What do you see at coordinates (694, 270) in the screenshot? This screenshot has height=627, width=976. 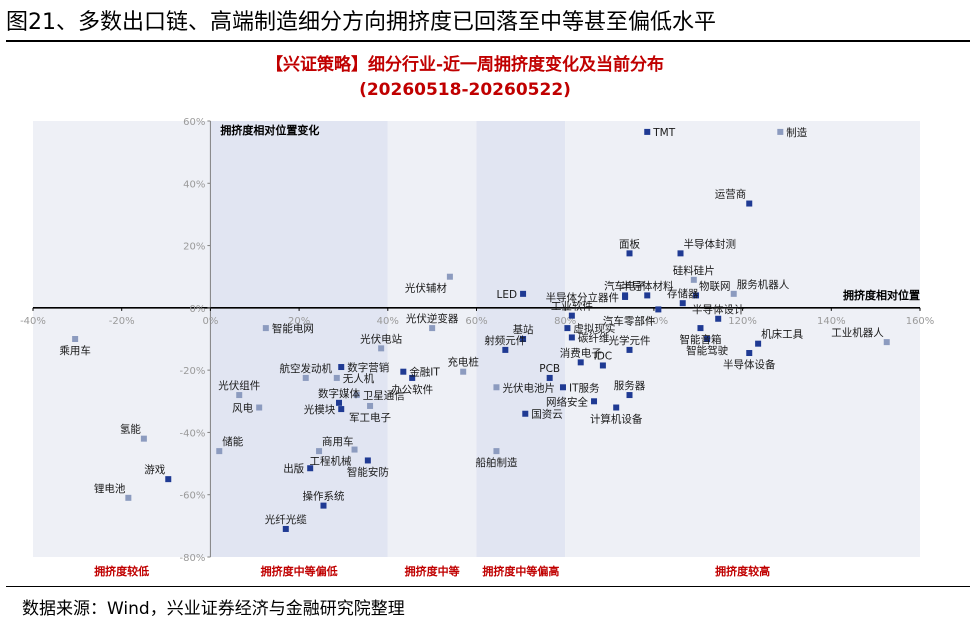 I see `point-label-硅料硅片: 硅料硅片` at bounding box center [694, 270].